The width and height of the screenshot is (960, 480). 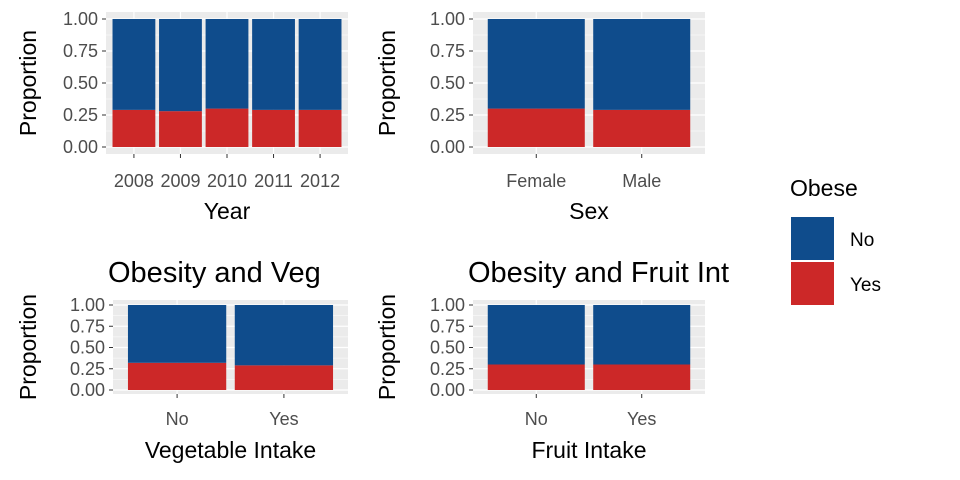 What do you see at coordinates (536, 181) in the screenshot?
I see `x-tick-label: Female` at bounding box center [536, 181].